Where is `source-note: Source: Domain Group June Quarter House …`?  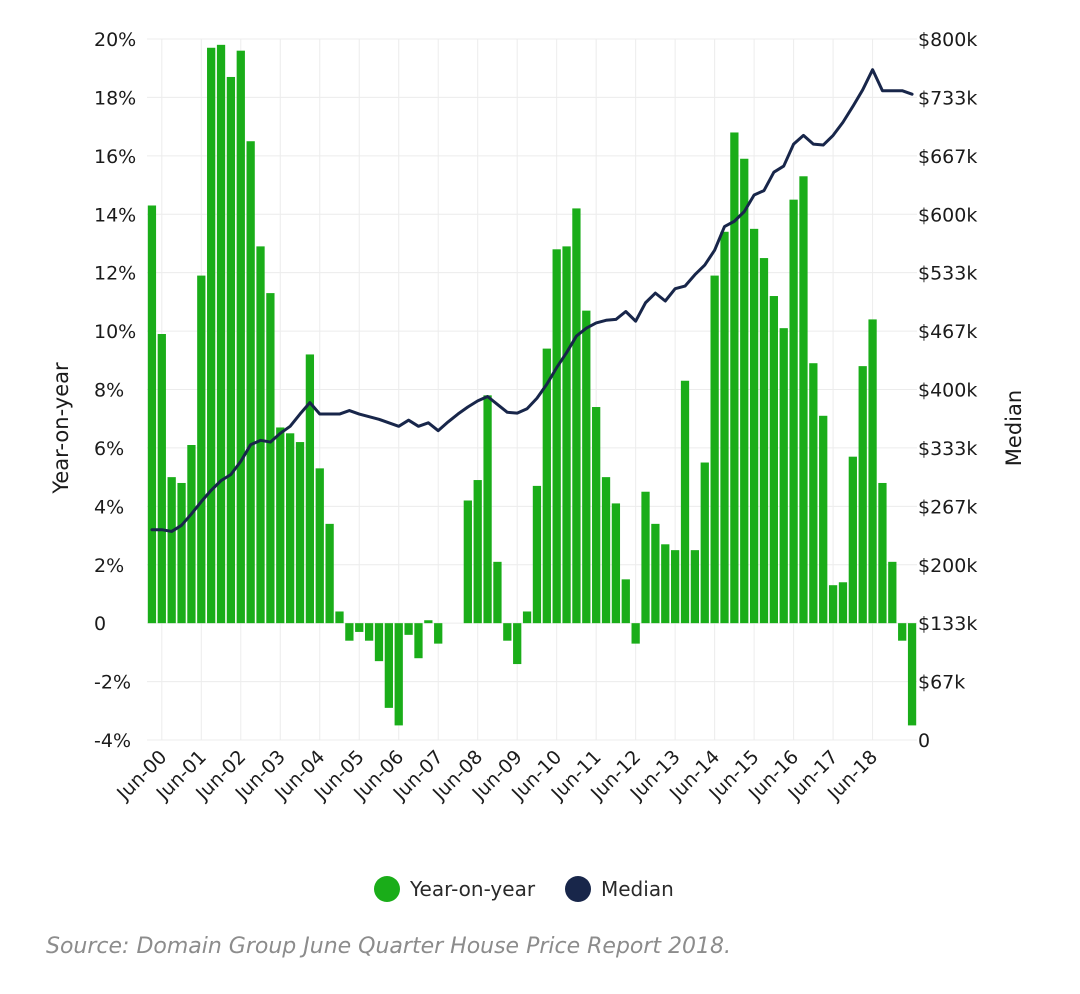
source-note: Source: Domain Group June Quarter House … is located at coordinates (389, 946).